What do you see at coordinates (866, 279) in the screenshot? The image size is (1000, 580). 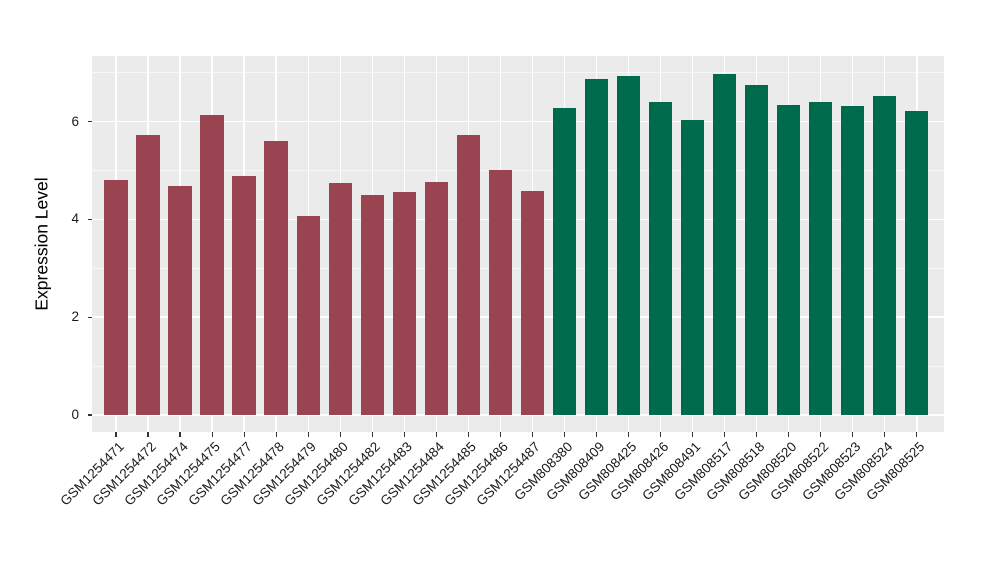 I see `bar-slot: GSM808524` at bounding box center [866, 279].